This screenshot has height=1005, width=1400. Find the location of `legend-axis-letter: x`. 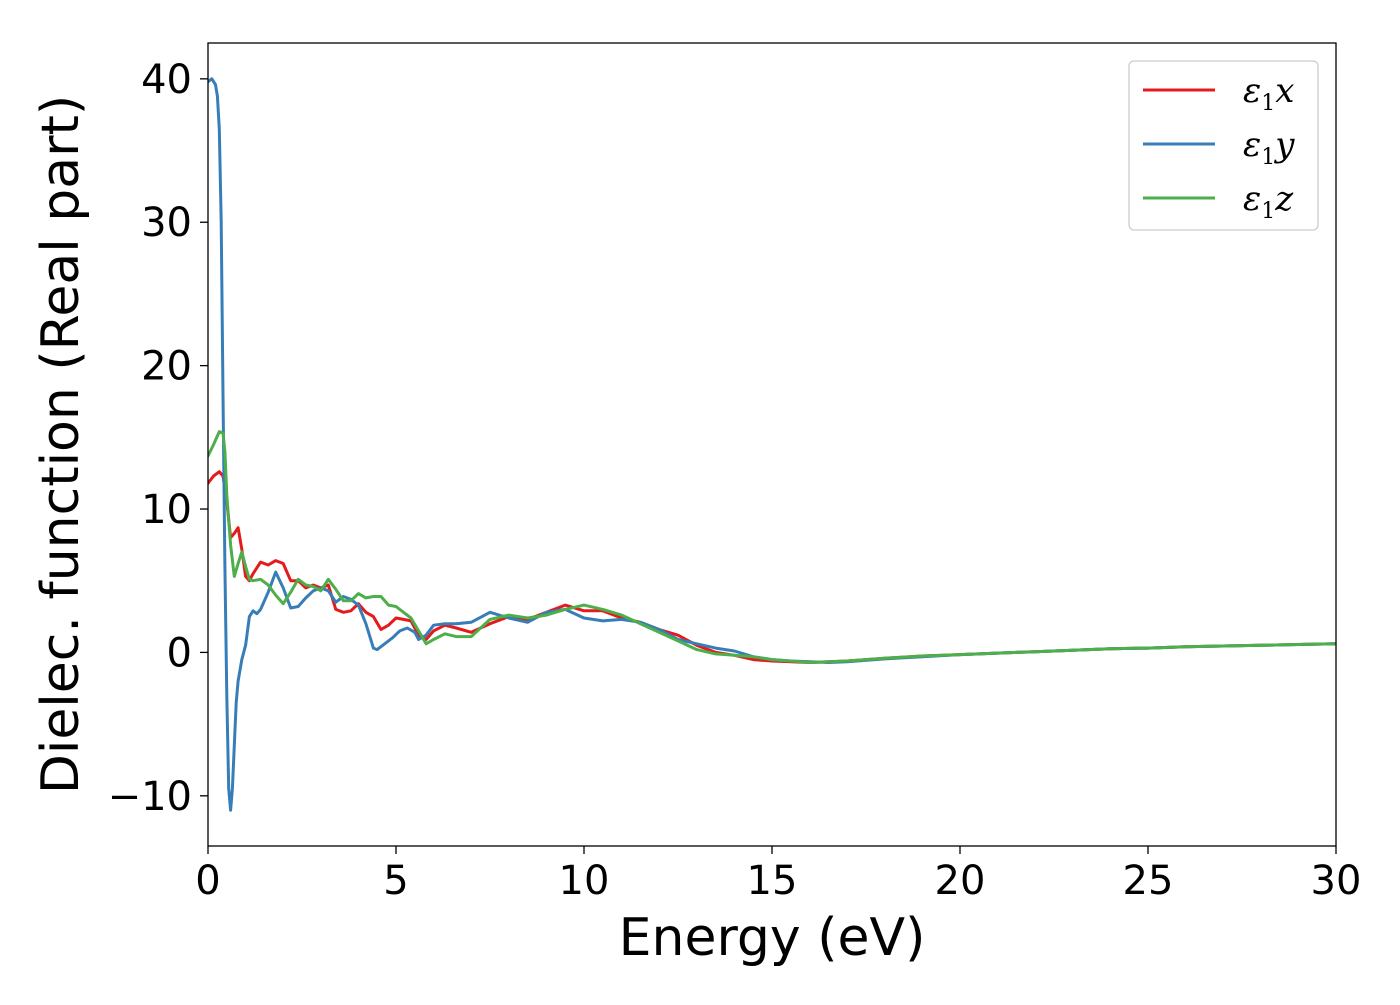

legend-axis-letter: x is located at coordinates (1284, 91).